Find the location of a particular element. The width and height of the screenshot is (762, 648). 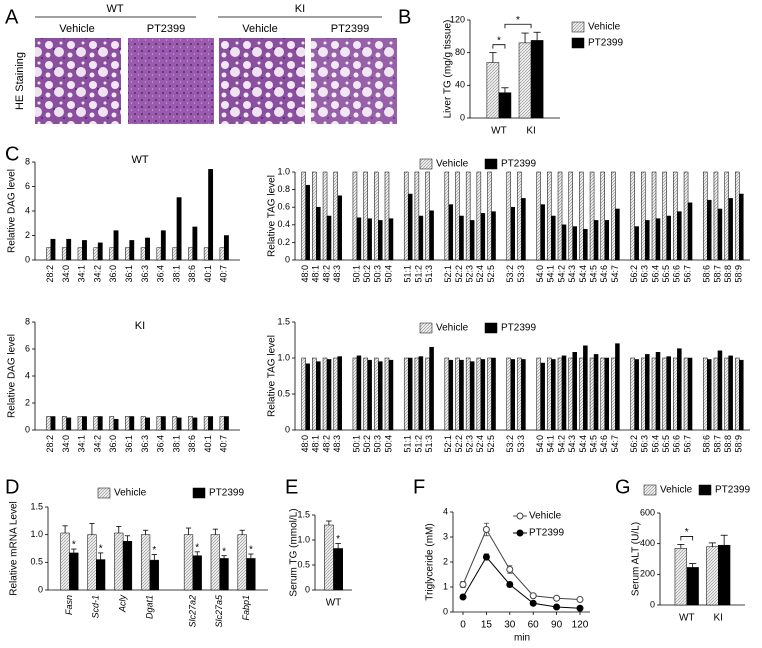

x-tick-label: 48:1 is located at coordinates (316, 444).